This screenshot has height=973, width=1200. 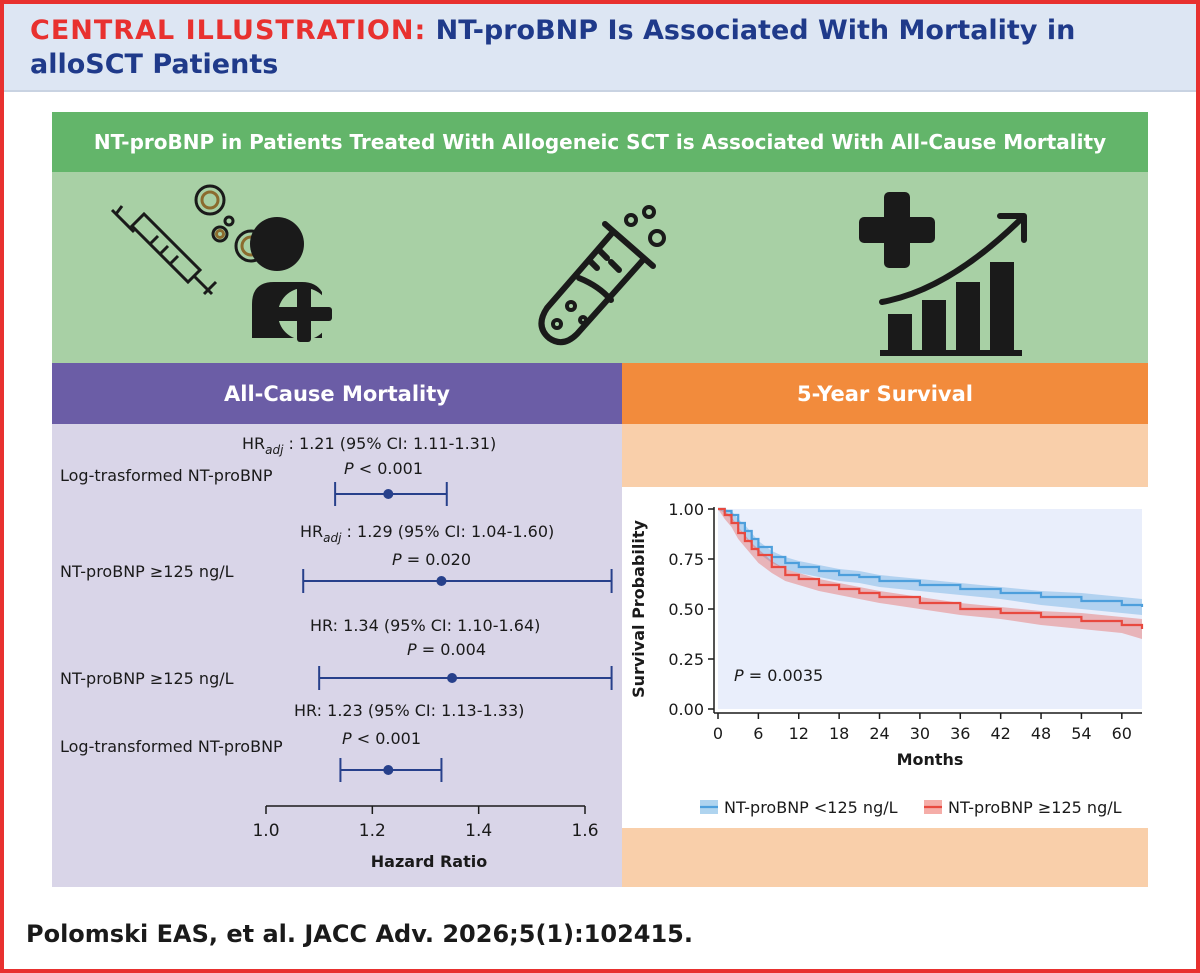 I want to click on km-x-tick-label: 36, so click(x=960, y=733).